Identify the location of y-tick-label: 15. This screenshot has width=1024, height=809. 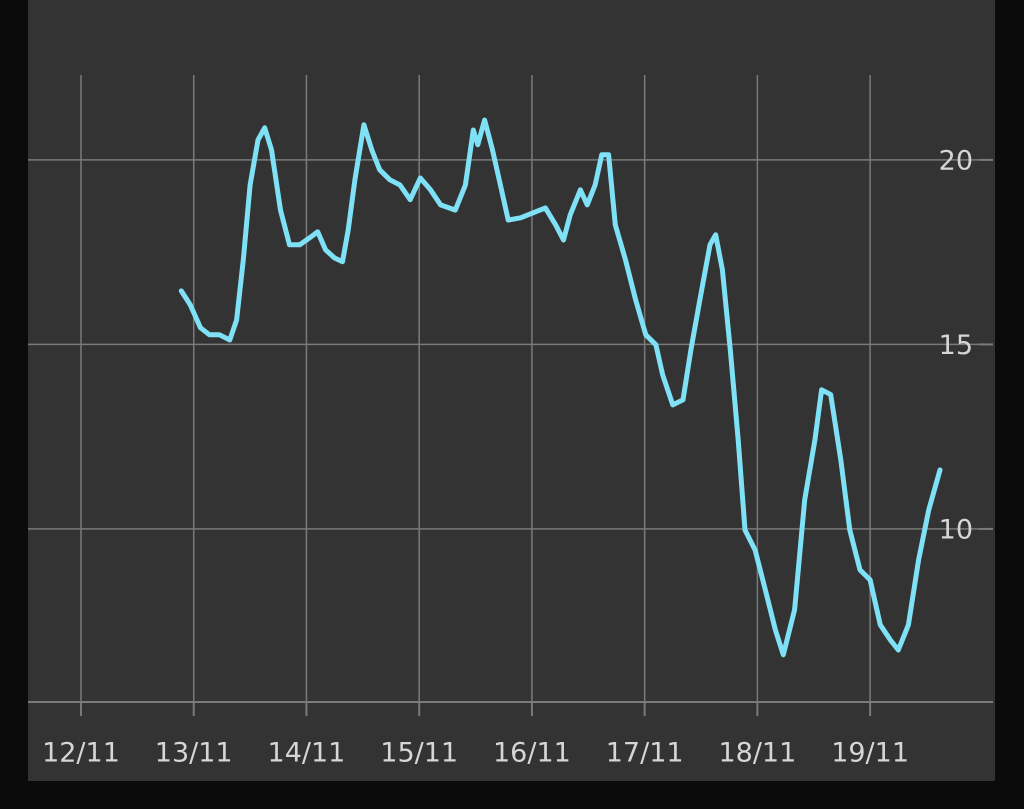
(956, 345).